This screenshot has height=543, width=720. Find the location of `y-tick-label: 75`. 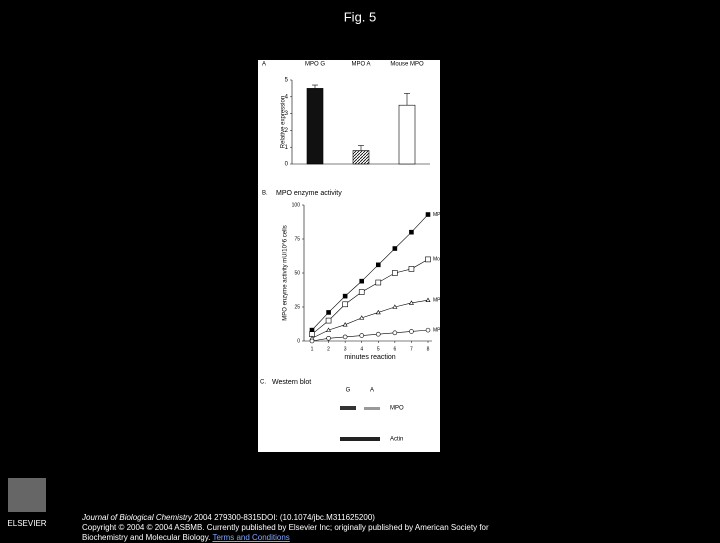

y-tick-label: 75 is located at coordinates (297, 239).